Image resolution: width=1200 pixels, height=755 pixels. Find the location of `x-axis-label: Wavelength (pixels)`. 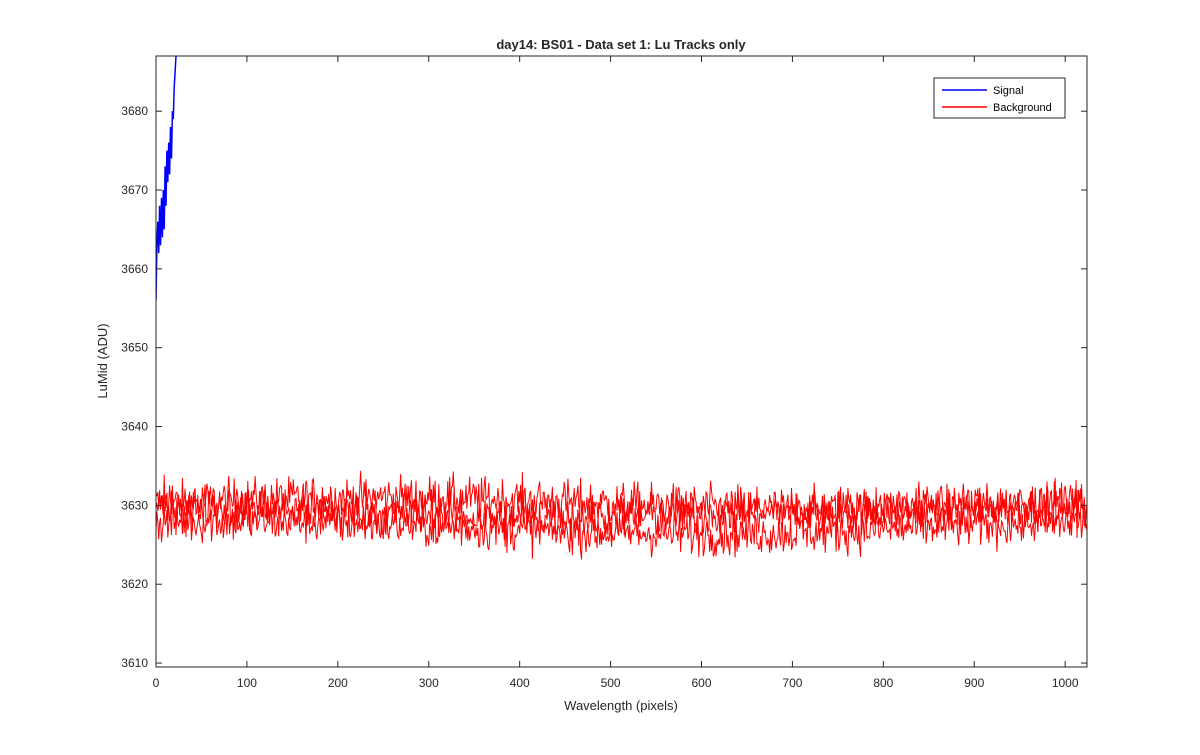

x-axis-label: Wavelength (pixels) is located at coordinates (621, 705).